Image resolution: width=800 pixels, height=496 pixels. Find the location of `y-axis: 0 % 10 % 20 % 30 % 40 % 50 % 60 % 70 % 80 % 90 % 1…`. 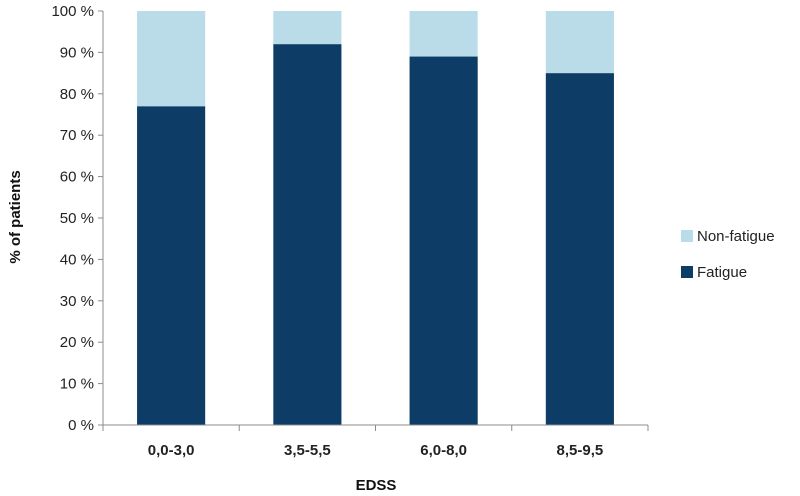

y-axis: 0 % 10 % 20 % 30 % 40 % 50 % 60 % 70 % 80 % 90 % 1… is located at coordinates (77, 218).